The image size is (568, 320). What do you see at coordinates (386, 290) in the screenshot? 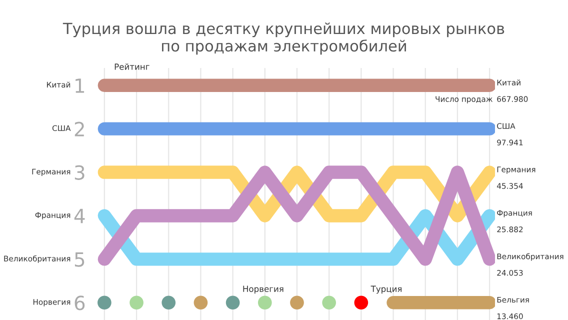
I see `series-label: Турция` at bounding box center [386, 290].